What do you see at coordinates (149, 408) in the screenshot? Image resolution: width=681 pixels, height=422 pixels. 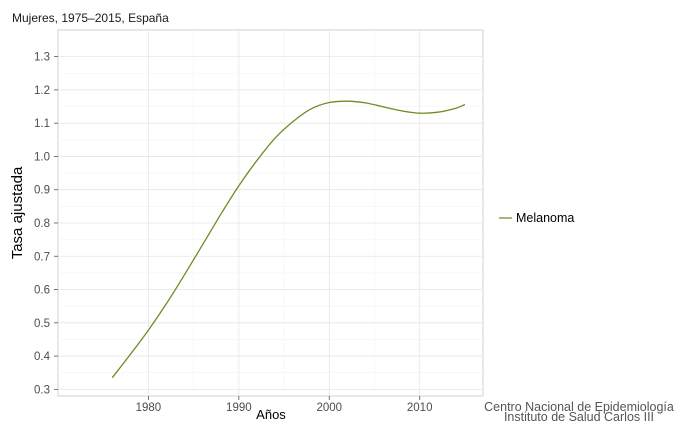 I see `x-tick-label: 1980` at bounding box center [149, 408].